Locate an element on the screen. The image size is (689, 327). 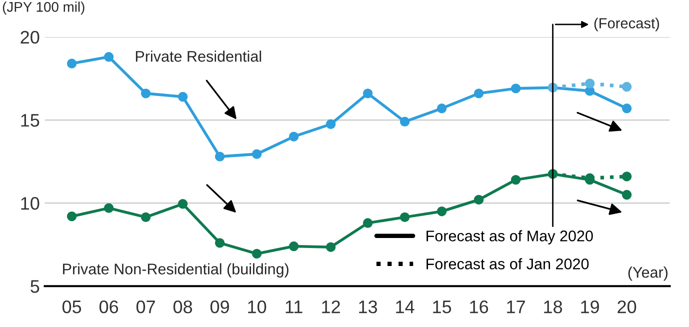
x-tick-label: 10 is located at coordinates (257, 307).